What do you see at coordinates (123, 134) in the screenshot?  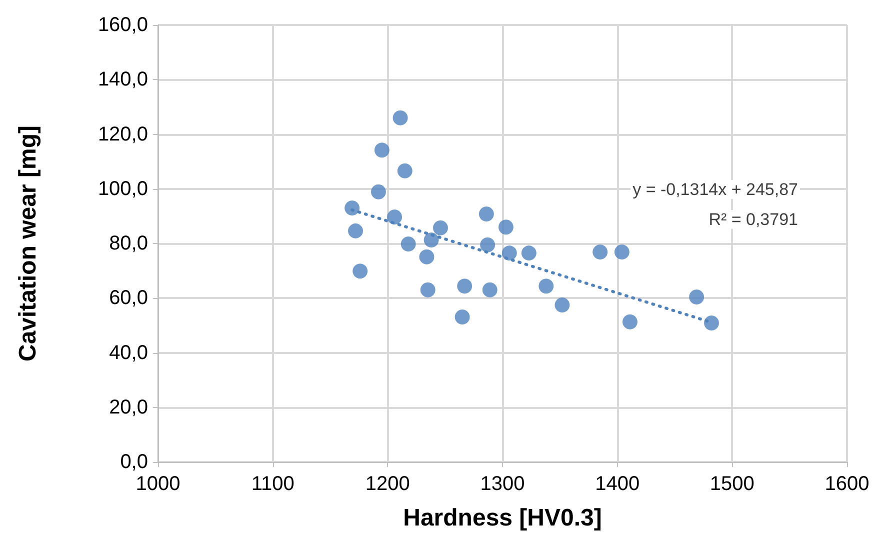 I see `y-tick-label: 120,0` at bounding box center [123, 134].